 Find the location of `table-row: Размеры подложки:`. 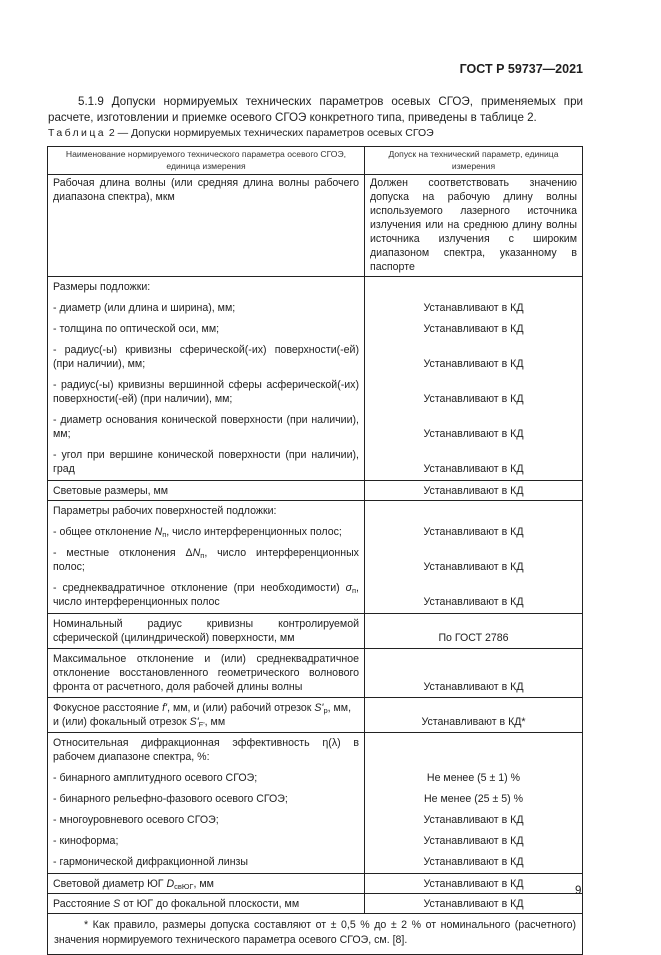

table-row: Размеры подложки: is located at coordinates (315, 286).